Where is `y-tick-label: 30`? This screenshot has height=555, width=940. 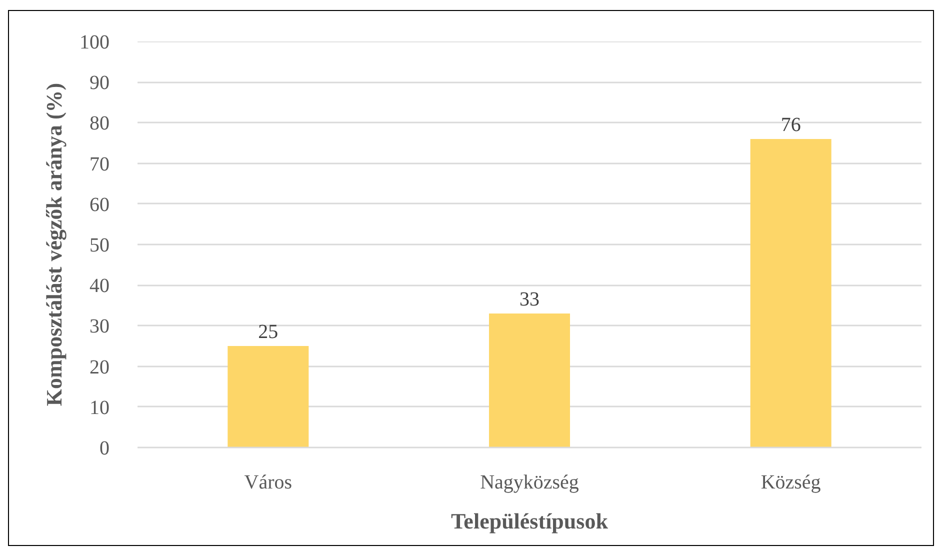
y-tick-label: 30 is located at coordinates (100, 327).